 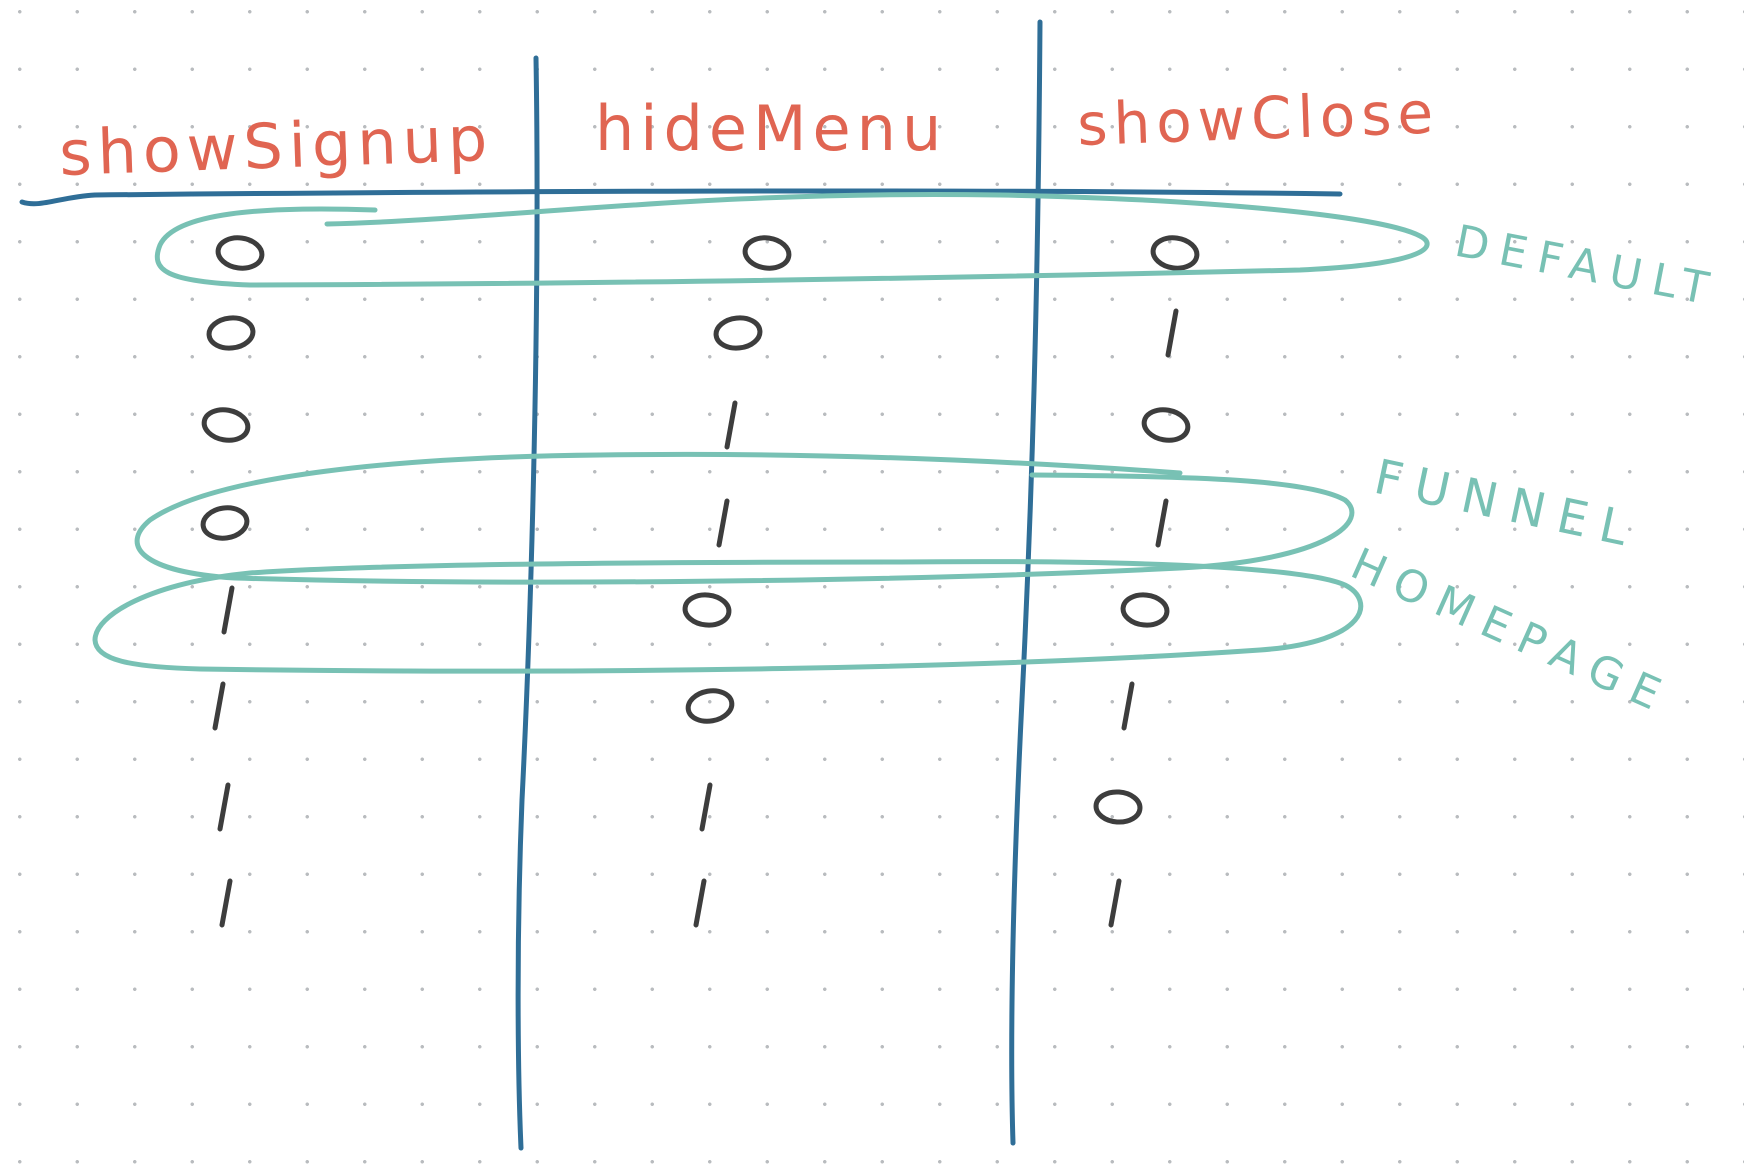 What do you see at coordinates (231, 333) in the screenshot?
I see `mark-showSignup-row-2-on` at bounding box center [231, 333].